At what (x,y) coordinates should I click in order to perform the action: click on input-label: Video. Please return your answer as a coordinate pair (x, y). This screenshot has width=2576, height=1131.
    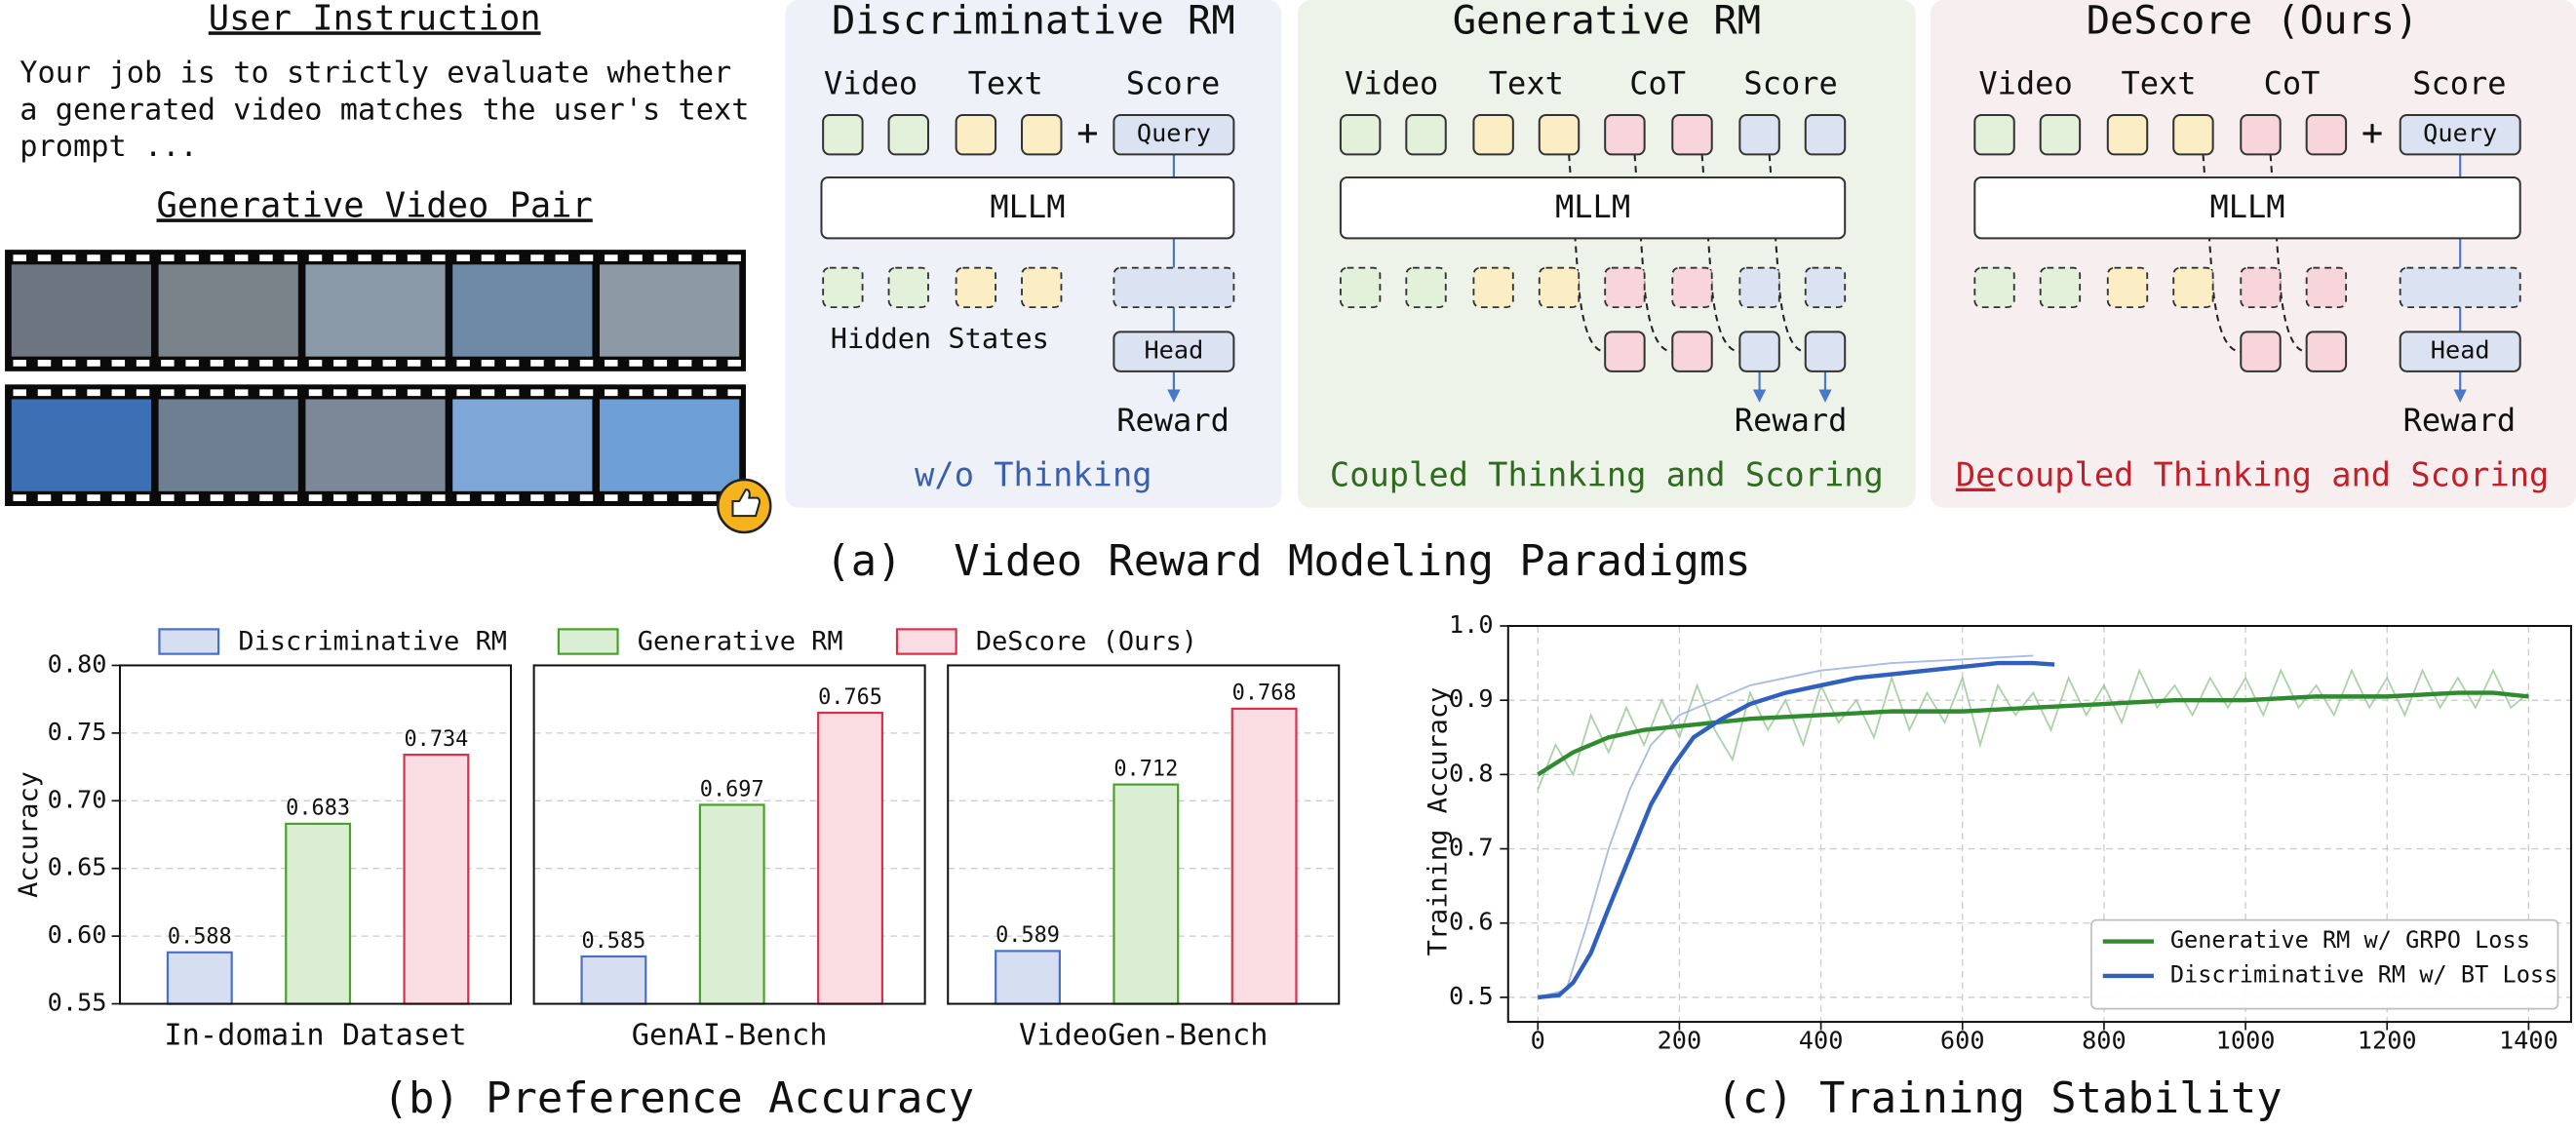
    Looking at the image, I should click on (2025, 83).